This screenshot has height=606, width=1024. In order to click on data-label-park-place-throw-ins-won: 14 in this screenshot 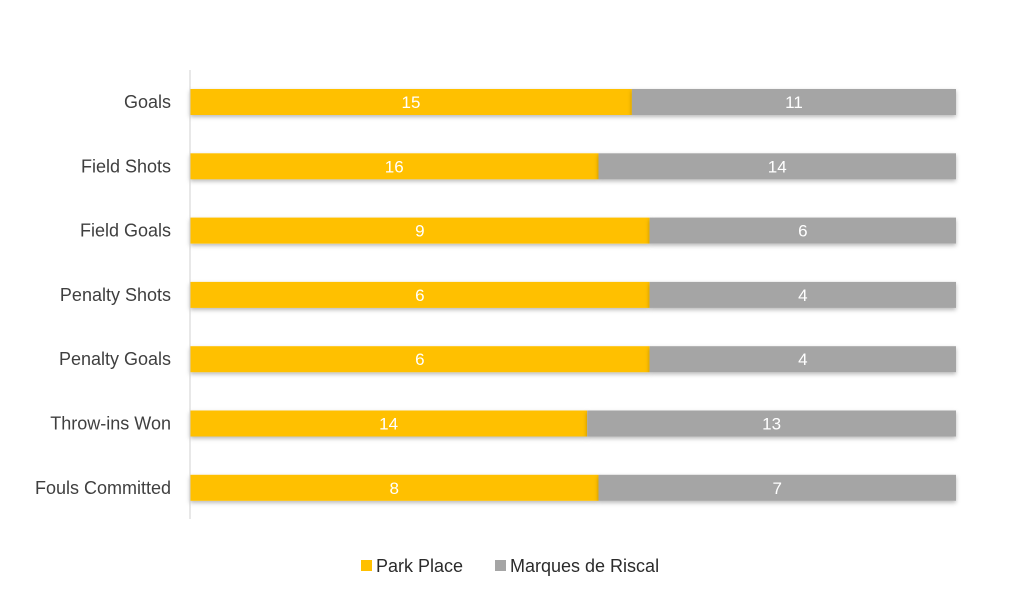, I will do `click(388, 424)`.